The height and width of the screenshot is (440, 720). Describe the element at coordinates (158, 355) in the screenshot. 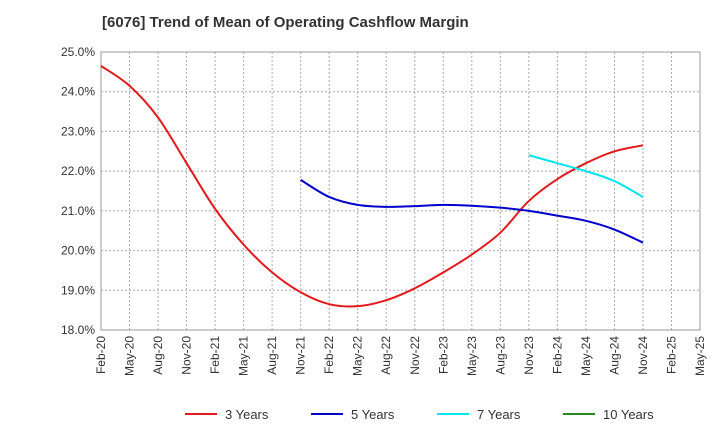

I see `x-tick-label: Aug-20` at that location.